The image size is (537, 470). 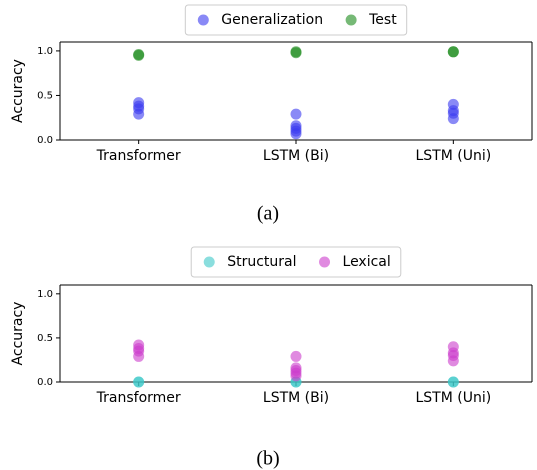 What do you see at coordinates (268, 214) in the screenshot?
I see `caption: (a)` at bounding box center [268, 214].